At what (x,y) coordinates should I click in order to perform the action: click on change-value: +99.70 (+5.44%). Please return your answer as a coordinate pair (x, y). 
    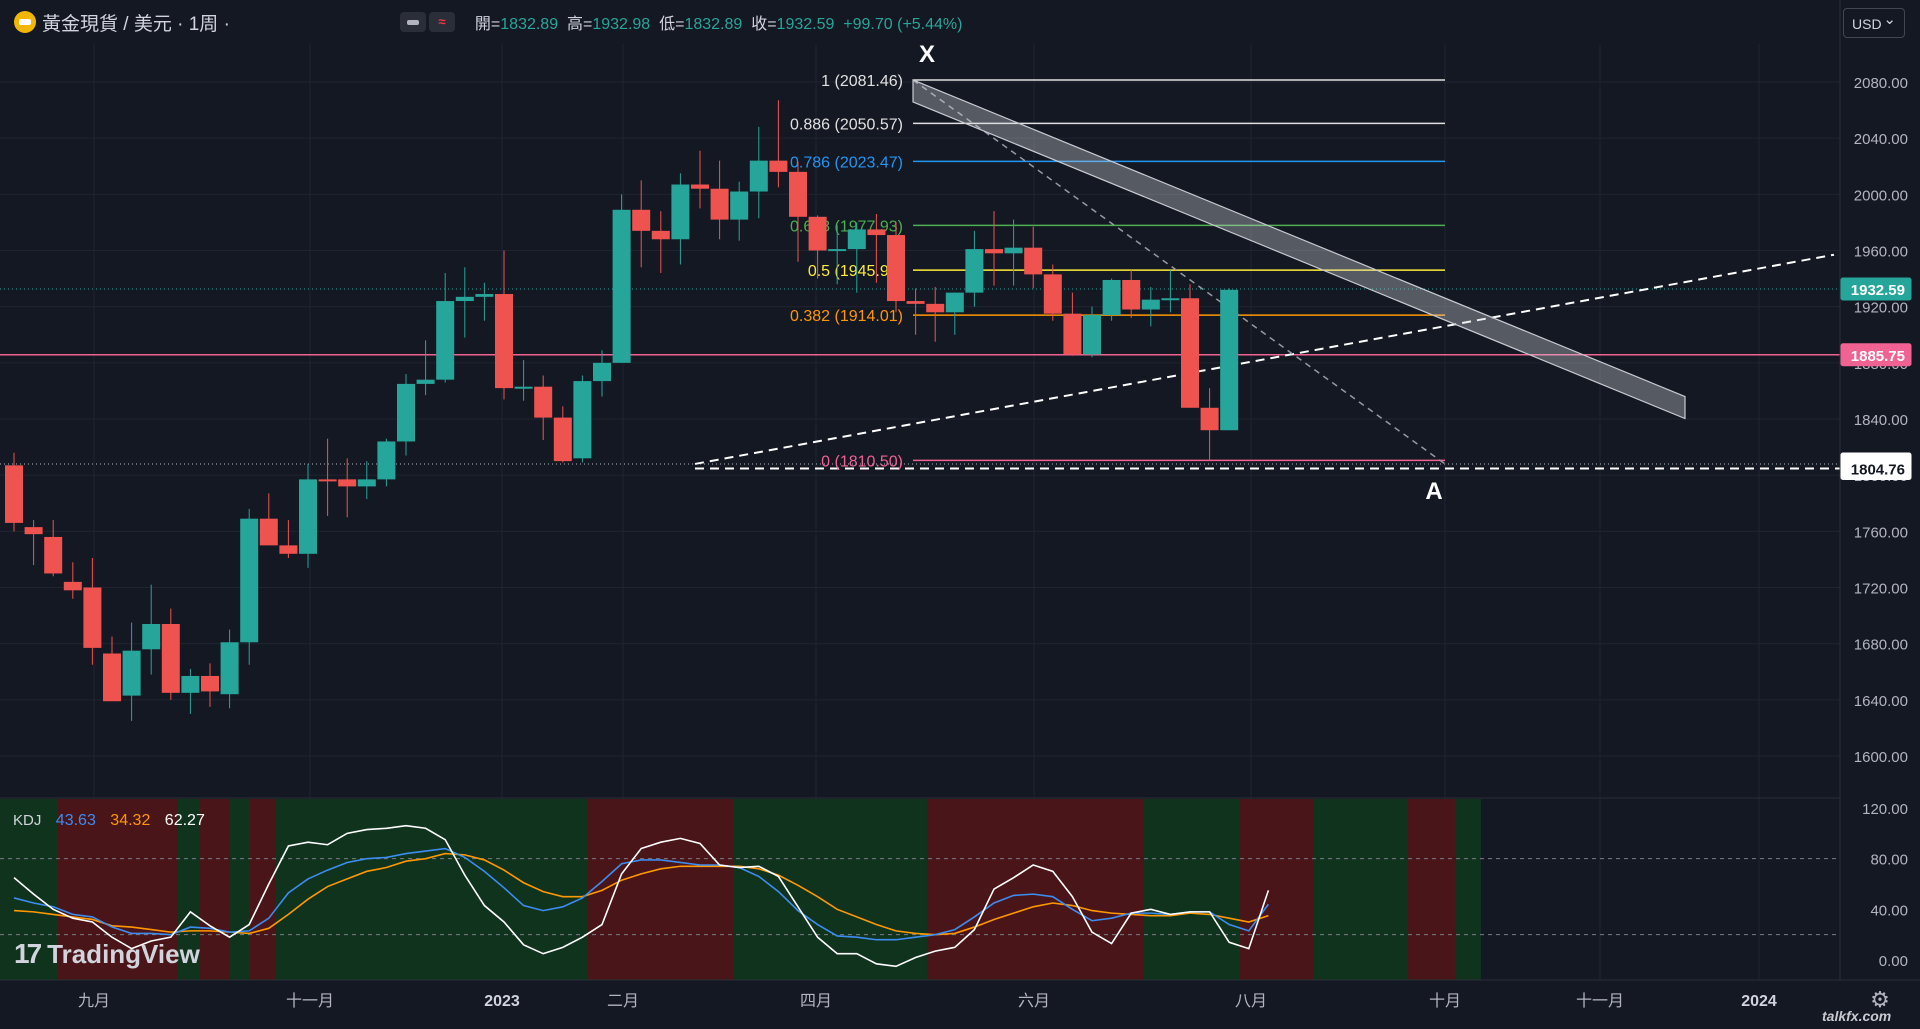
    Looking at the image, I should click on (903, 24).